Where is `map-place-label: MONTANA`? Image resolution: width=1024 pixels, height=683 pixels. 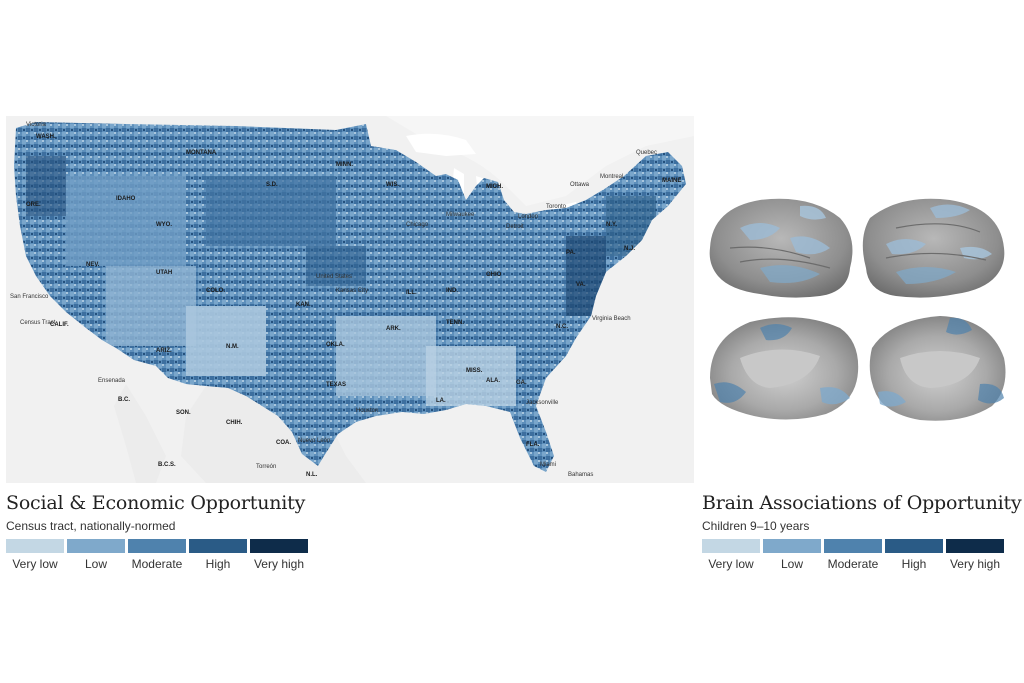
map-place-label: MONTANA is located at coordinates (201, 153).